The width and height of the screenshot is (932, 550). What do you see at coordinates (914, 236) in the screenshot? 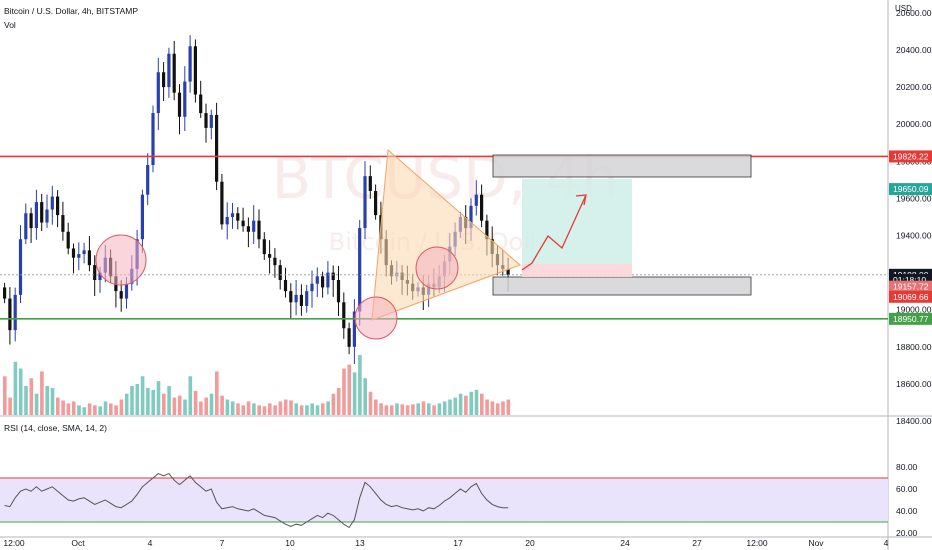
I see `price-tick-label: 19400.00` at bounding box center [914, 236].